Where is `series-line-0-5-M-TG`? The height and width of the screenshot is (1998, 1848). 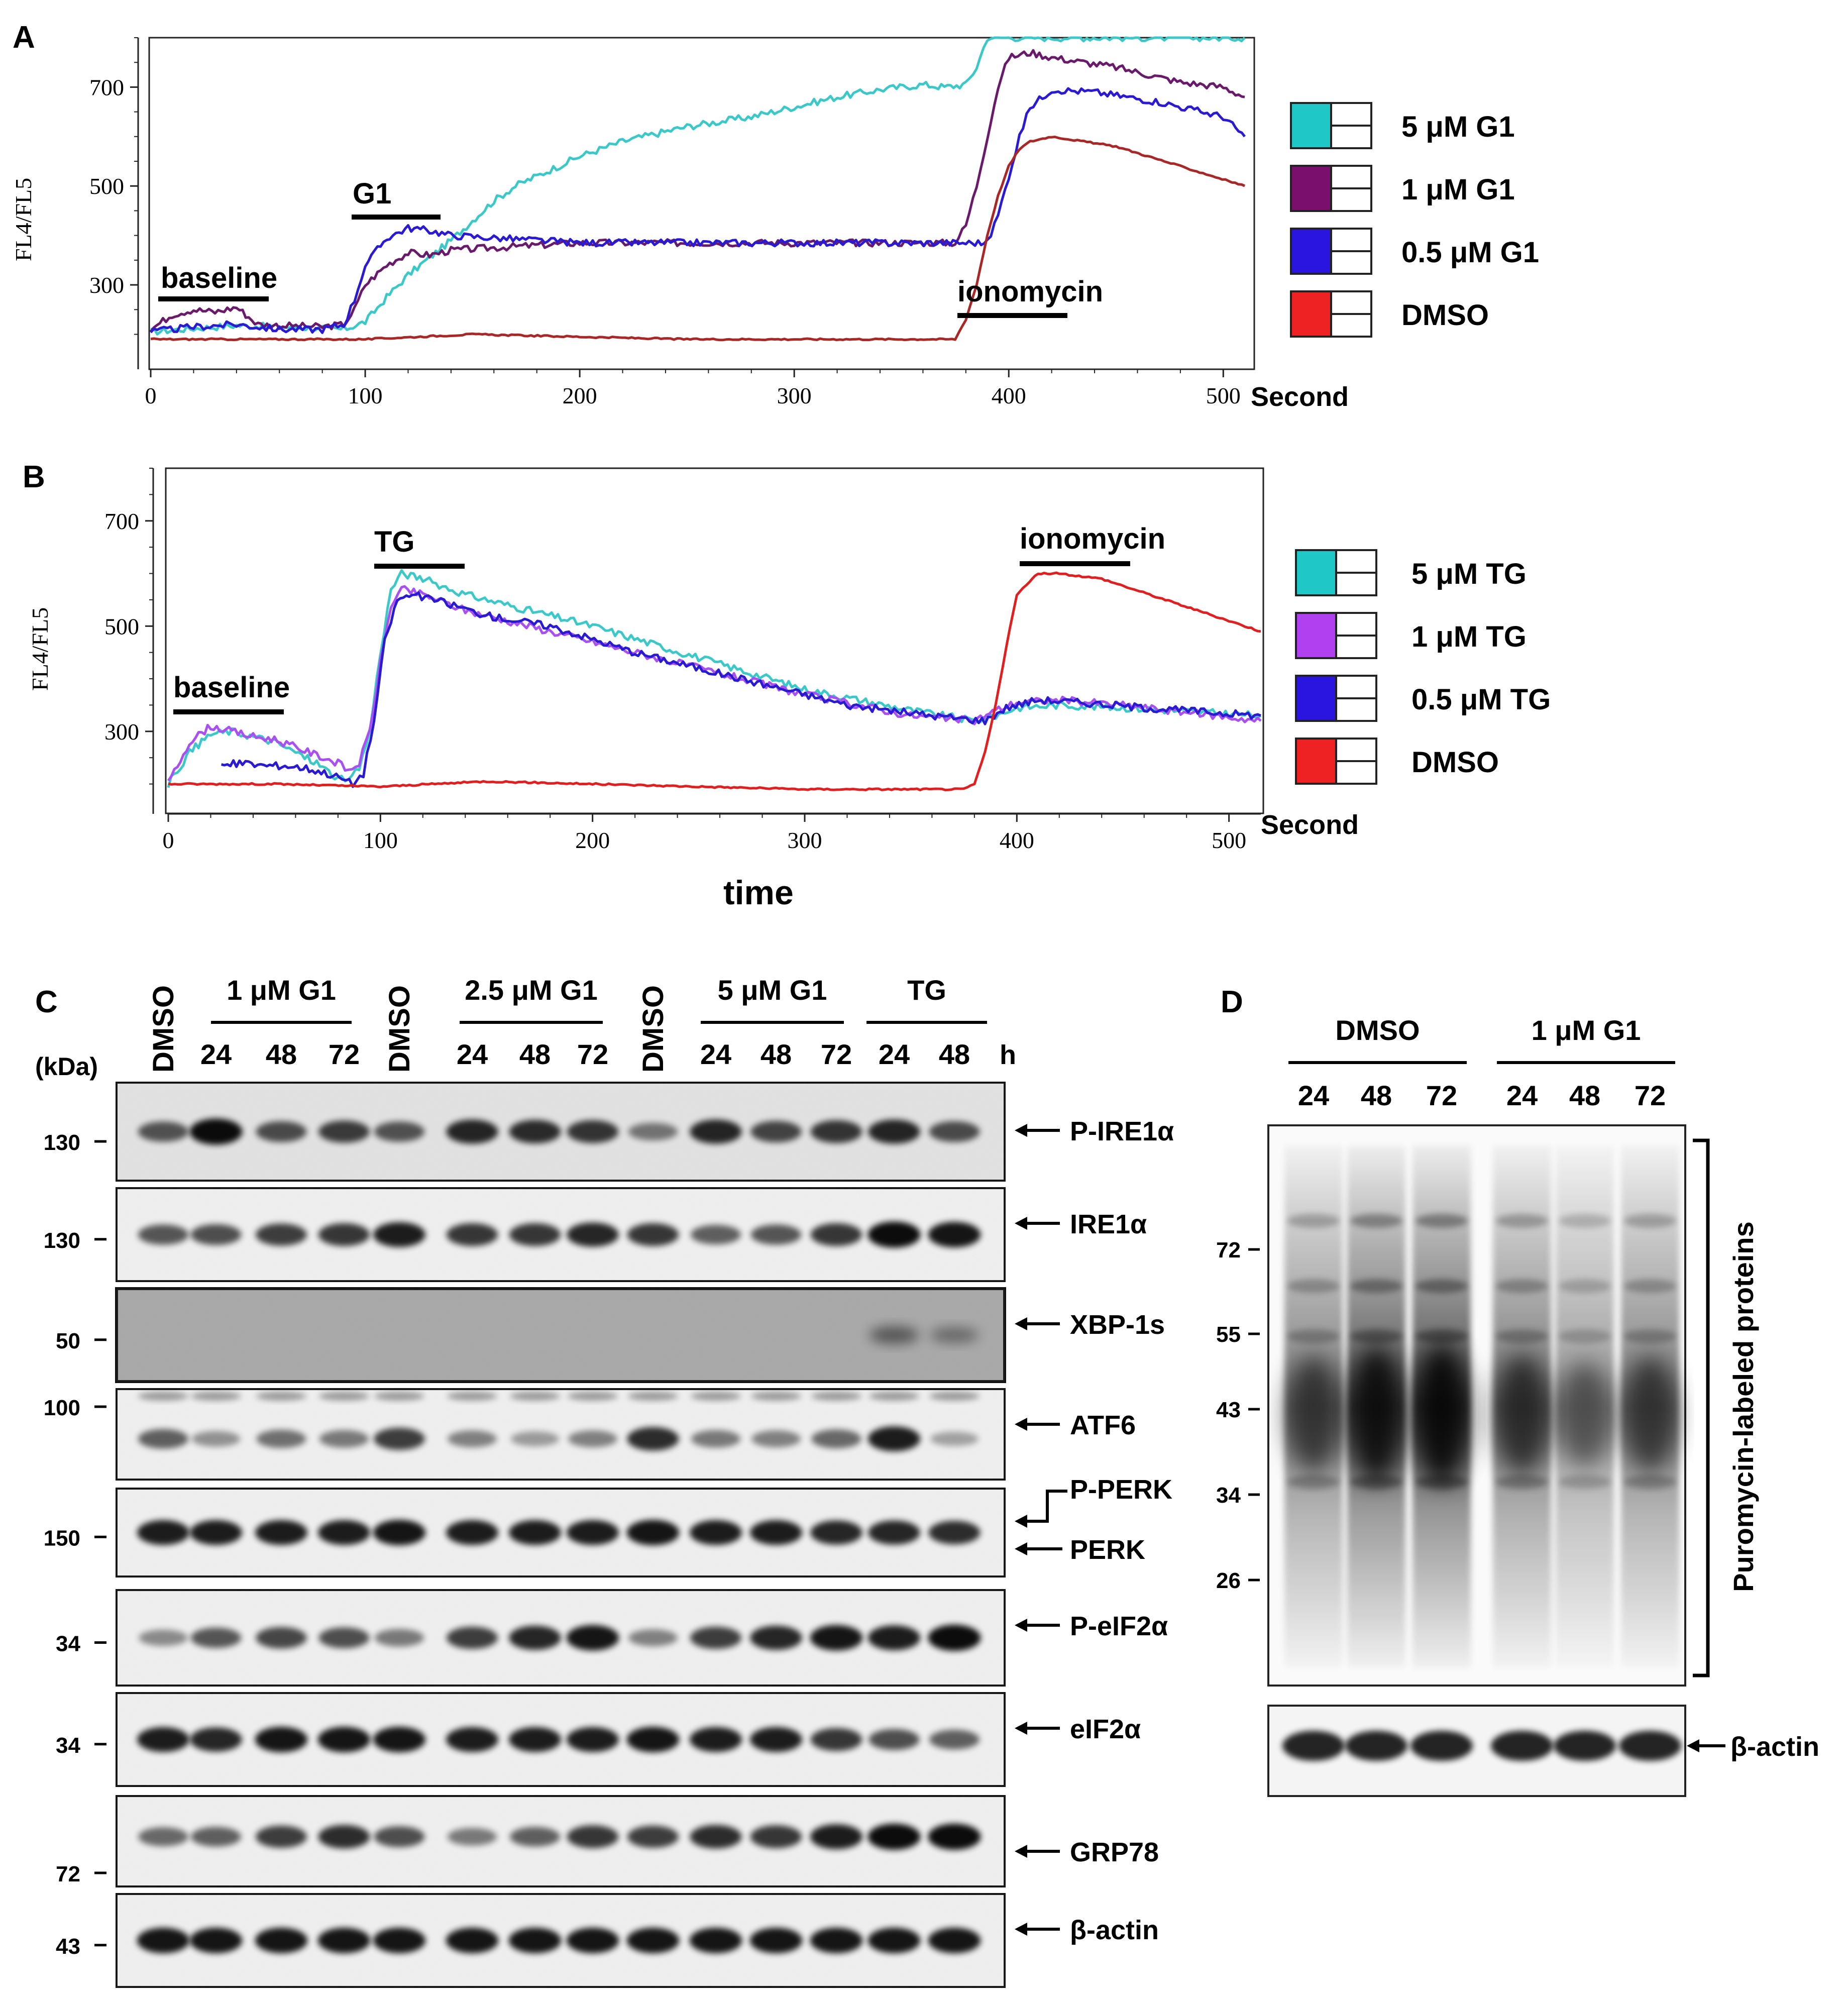
series-line-0-5-M-TG is located at coordinates (741, 689).